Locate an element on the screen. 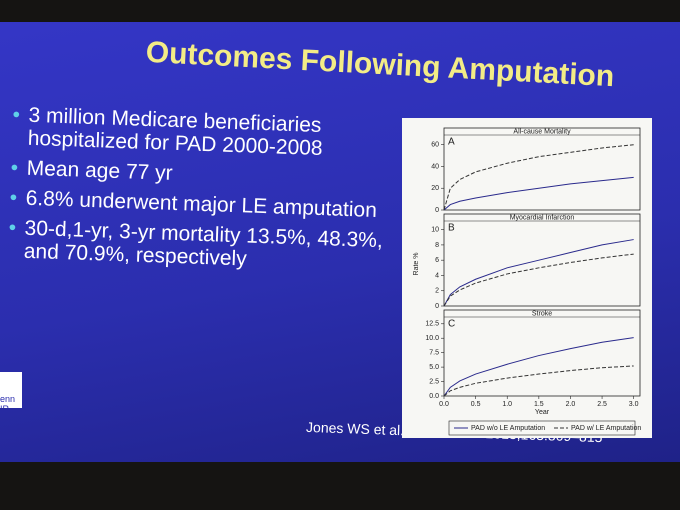 This screenshot has width=680, height=510. y-tick-label: 2.5 is located at coordinates (434, 381).